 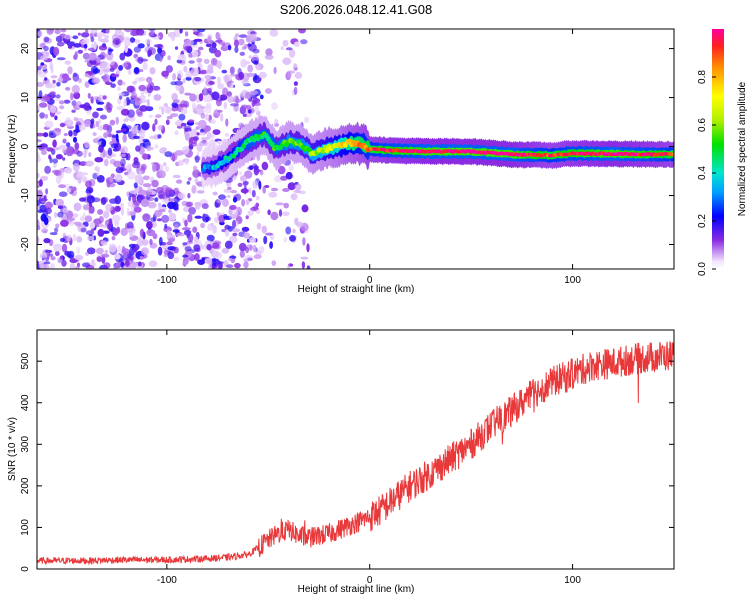 I want to click on spectrogram-xtick-label: 100, so click(x=572, y=280).